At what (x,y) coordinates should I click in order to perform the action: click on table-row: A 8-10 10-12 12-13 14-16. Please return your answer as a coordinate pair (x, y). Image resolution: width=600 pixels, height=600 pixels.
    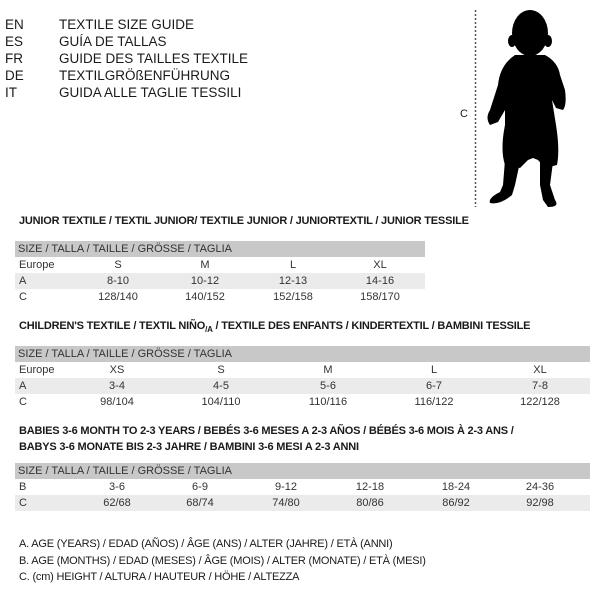
    Looking at the image, I should click on (220, 281).